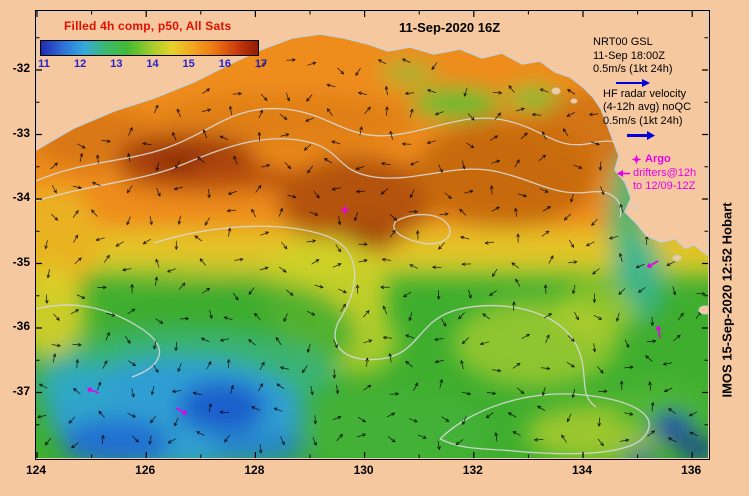 The height and width of the screenshot is (496, 749). I want to click on argo-float-marker, so click(345, 210).